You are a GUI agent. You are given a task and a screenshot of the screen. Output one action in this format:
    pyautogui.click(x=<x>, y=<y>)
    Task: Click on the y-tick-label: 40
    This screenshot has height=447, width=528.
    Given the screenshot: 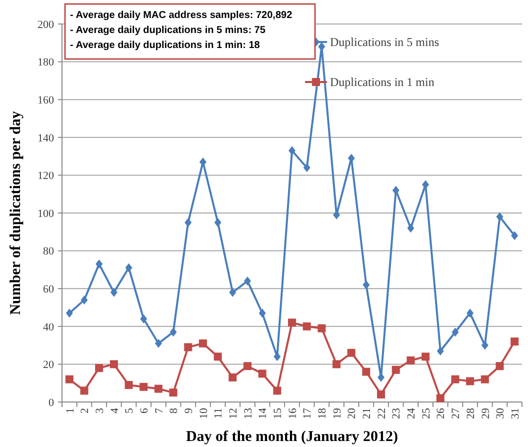 What is the action you would take?
    pyautogui.click(x=48, y=327)
    